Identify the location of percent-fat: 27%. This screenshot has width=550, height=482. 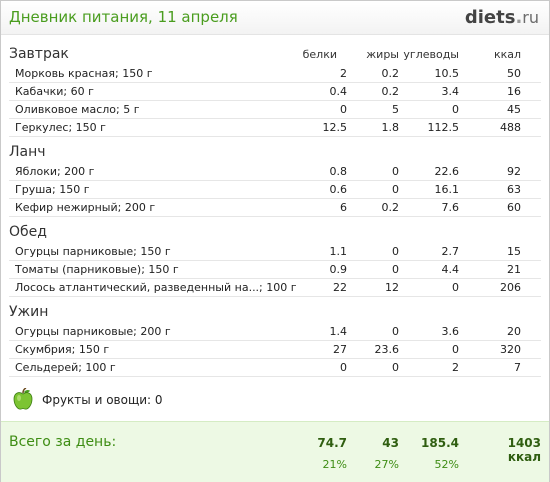
(386, 464).